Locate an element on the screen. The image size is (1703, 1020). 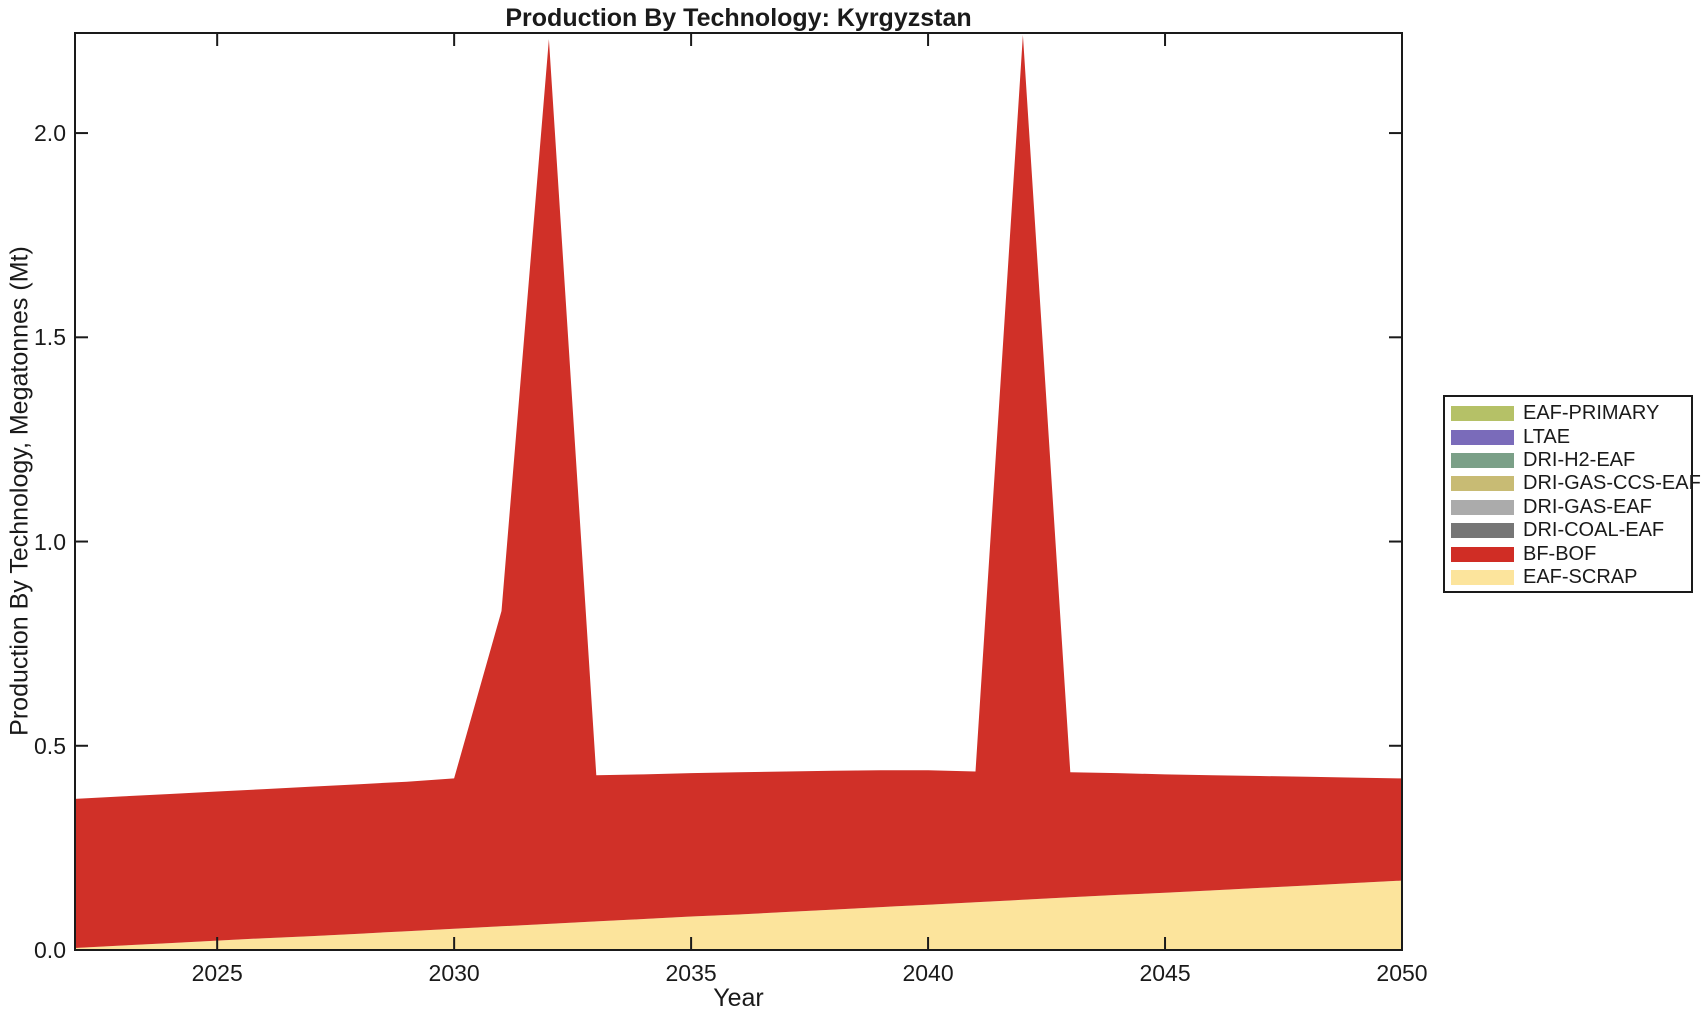
x-axis-label: Year is located at coordinates (738, 998).